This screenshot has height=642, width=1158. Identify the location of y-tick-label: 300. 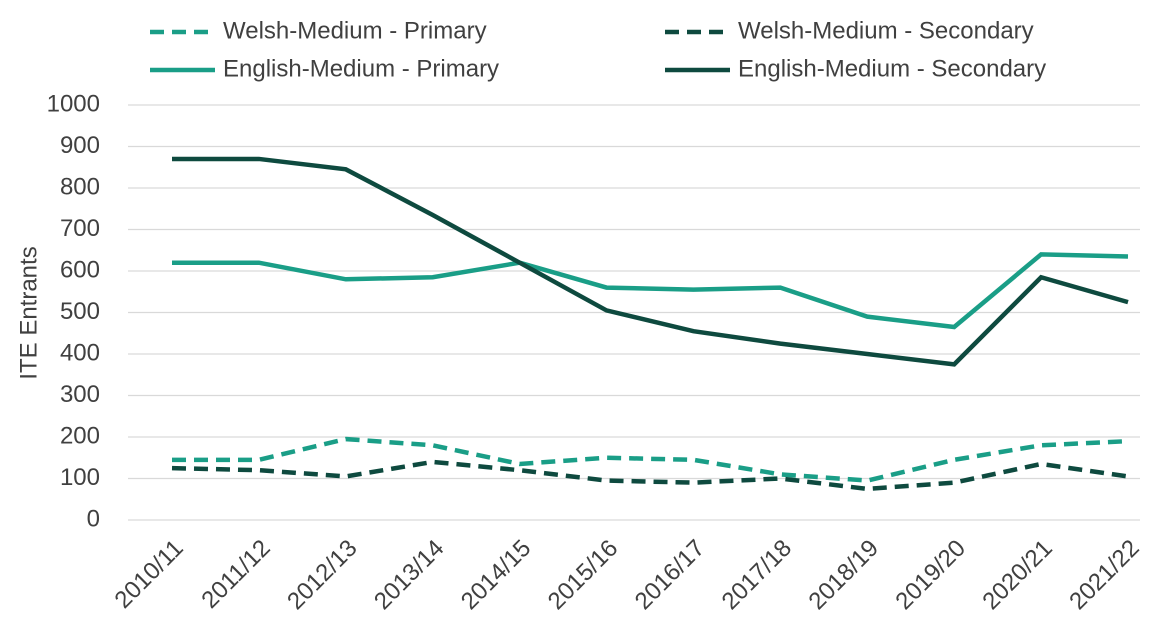
(80, 394).